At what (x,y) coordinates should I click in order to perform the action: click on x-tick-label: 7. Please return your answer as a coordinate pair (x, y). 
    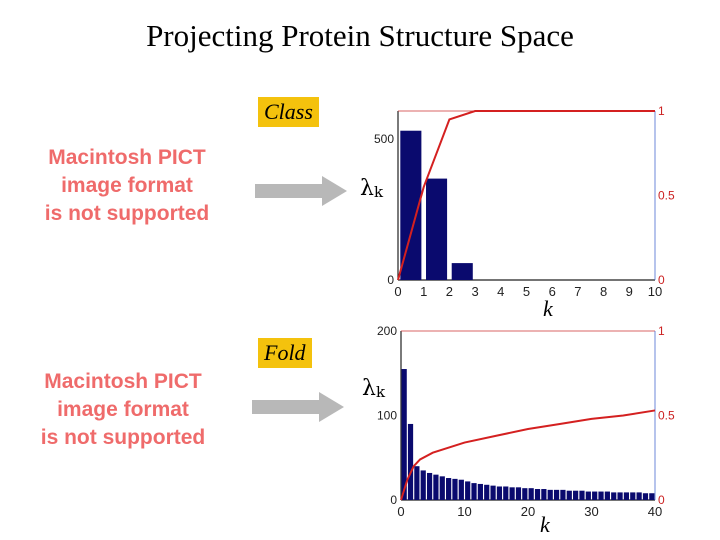
    Looking at the image, I should click on (577, 291).